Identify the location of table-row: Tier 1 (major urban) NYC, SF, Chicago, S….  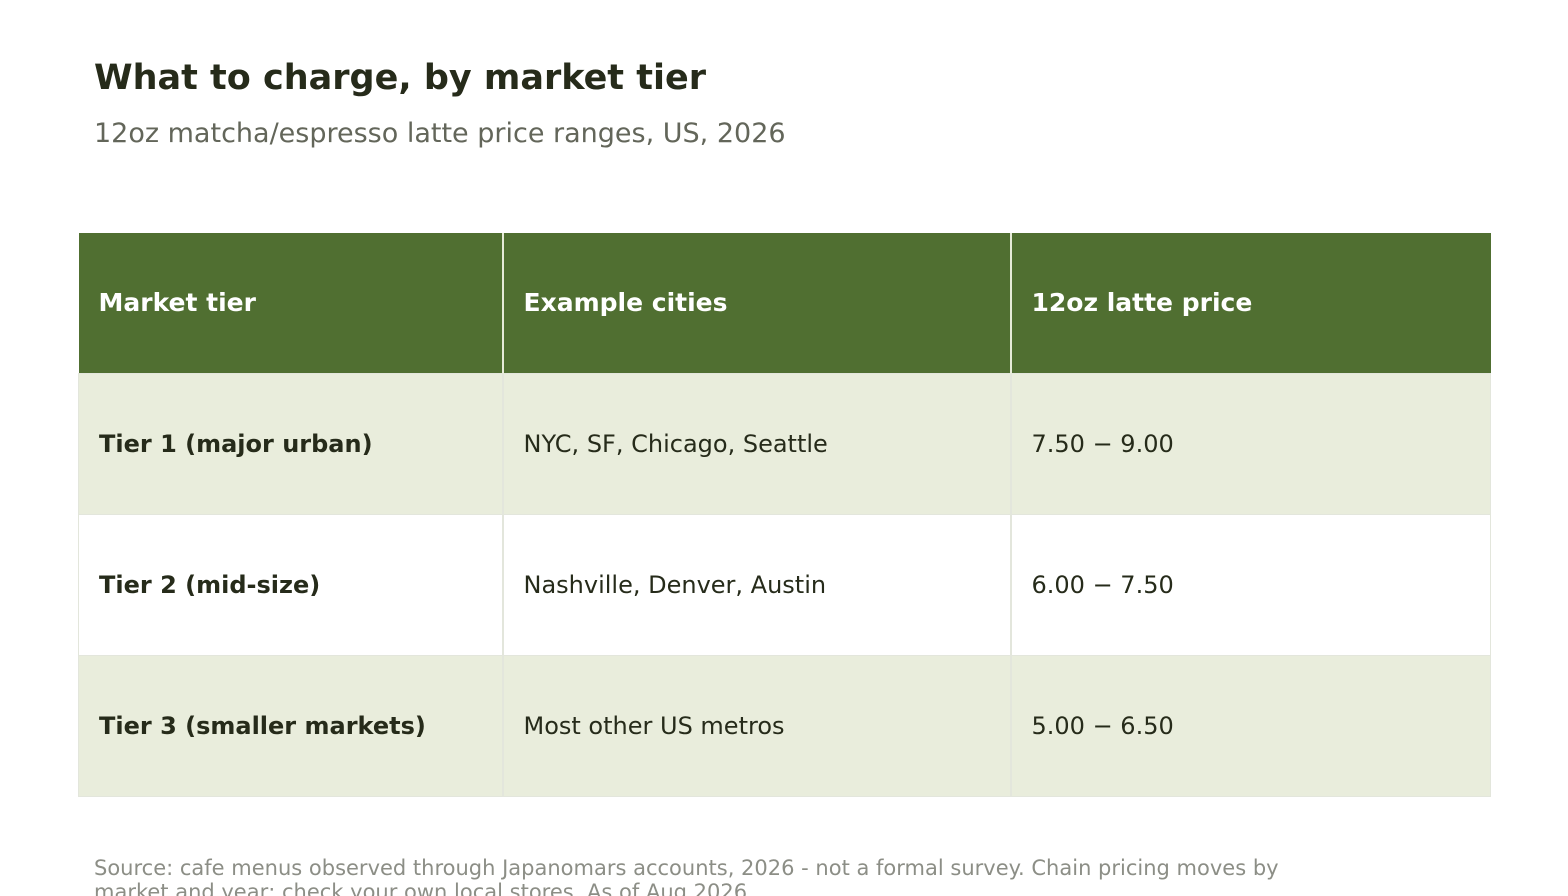
(784, 443).